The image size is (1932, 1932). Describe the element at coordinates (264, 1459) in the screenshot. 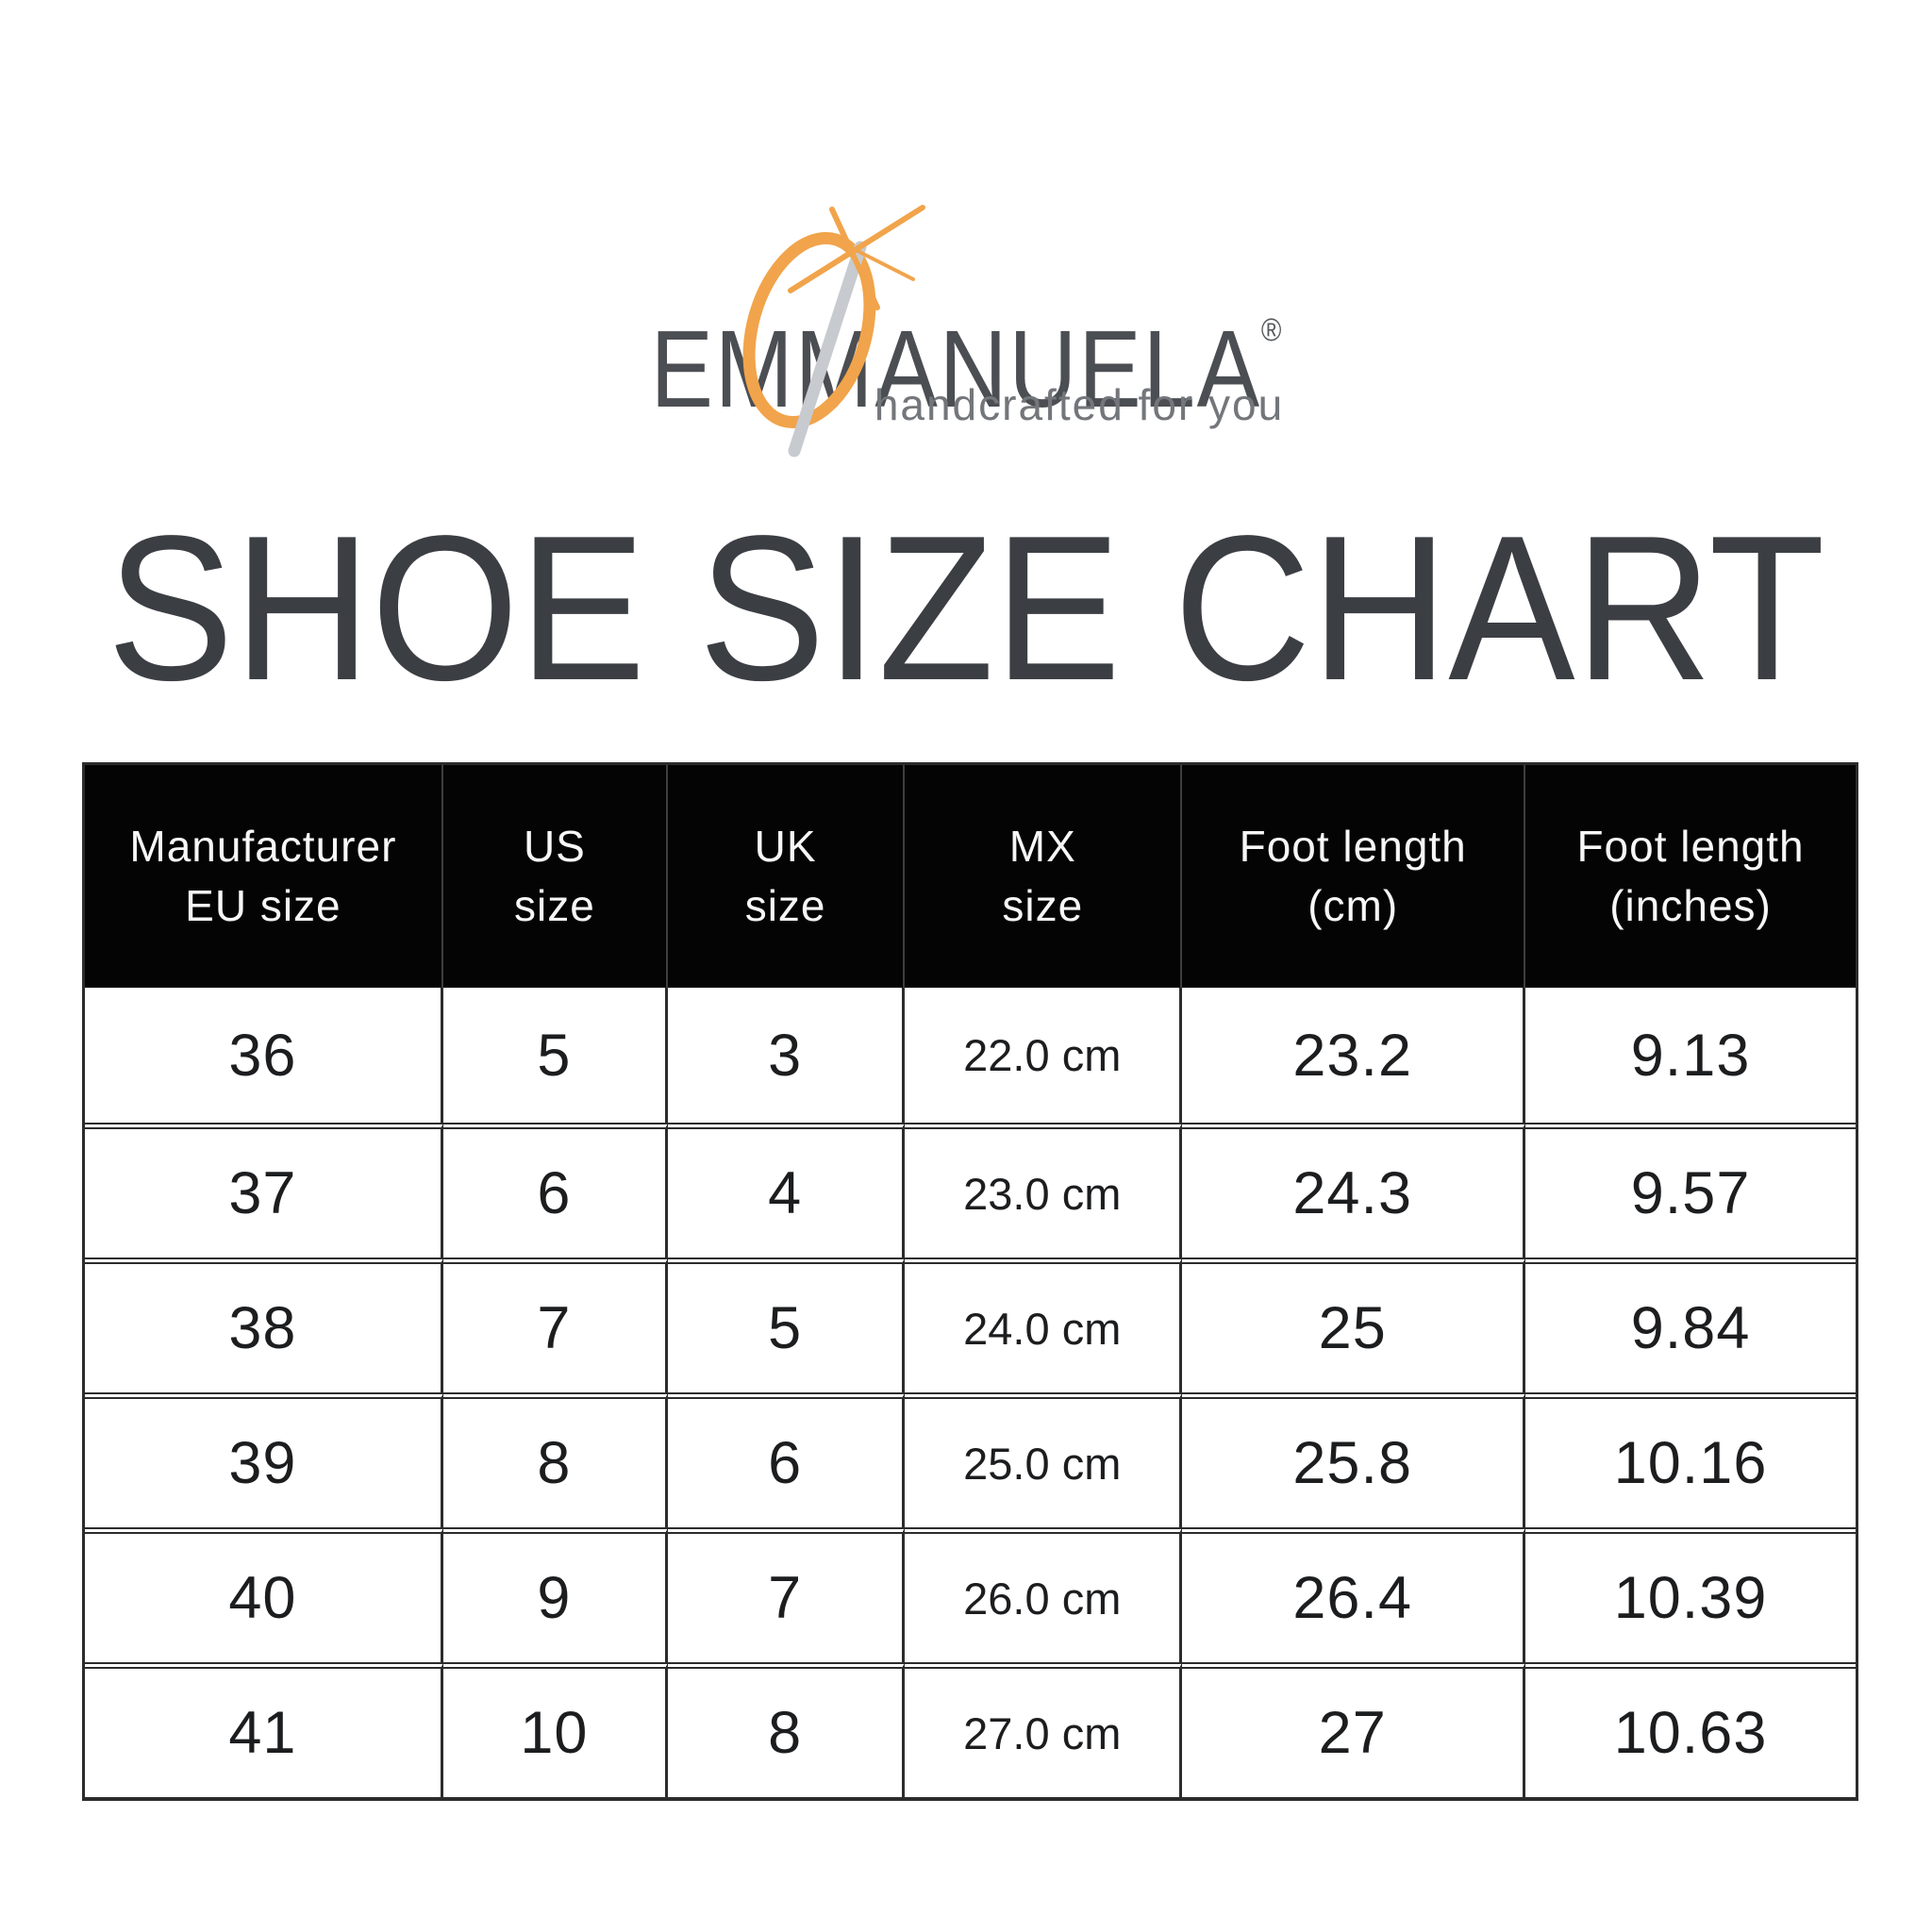

I see `table-cell-eu: 39` at that location.